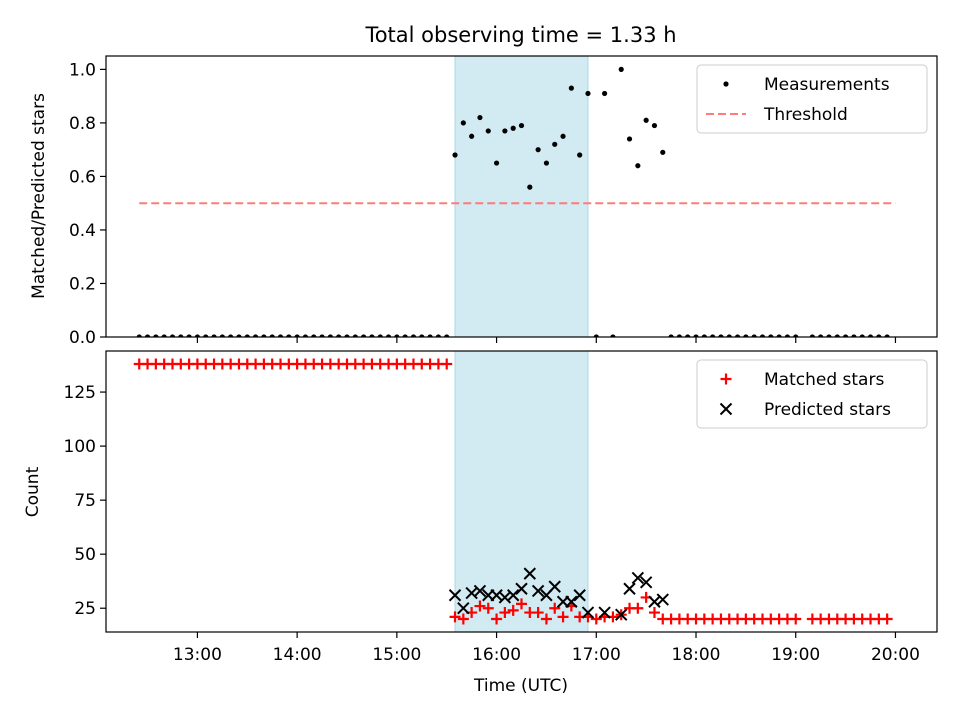 Image resolution: width=960 pixels, height=720 pixels. What do you see at coordinates (596, 655) in the screenshot?
I see `x-tick-label: 17:00` at bounding box center [596, 655].